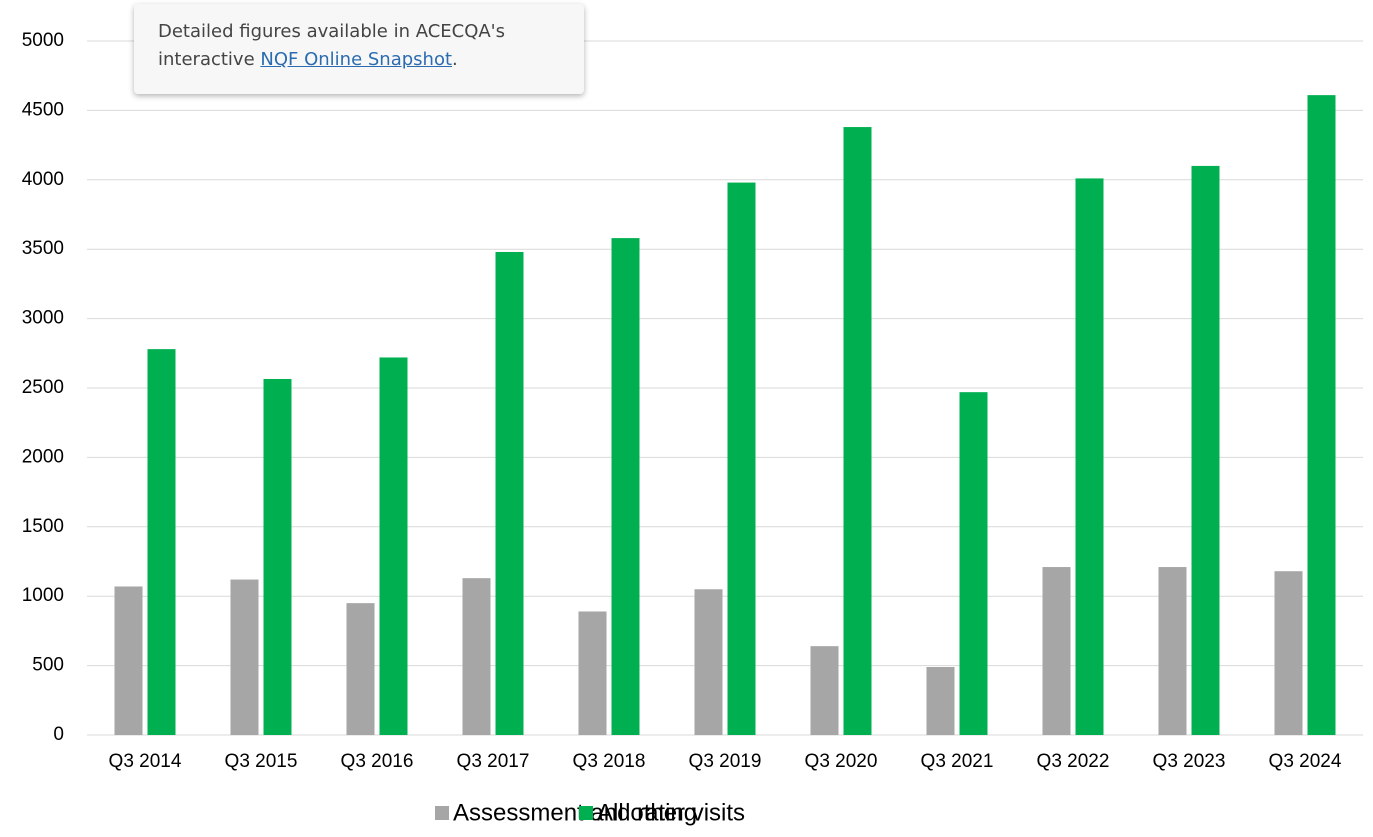  I want to click on x-tick-label: Q3 2023, so click(1189, 761).